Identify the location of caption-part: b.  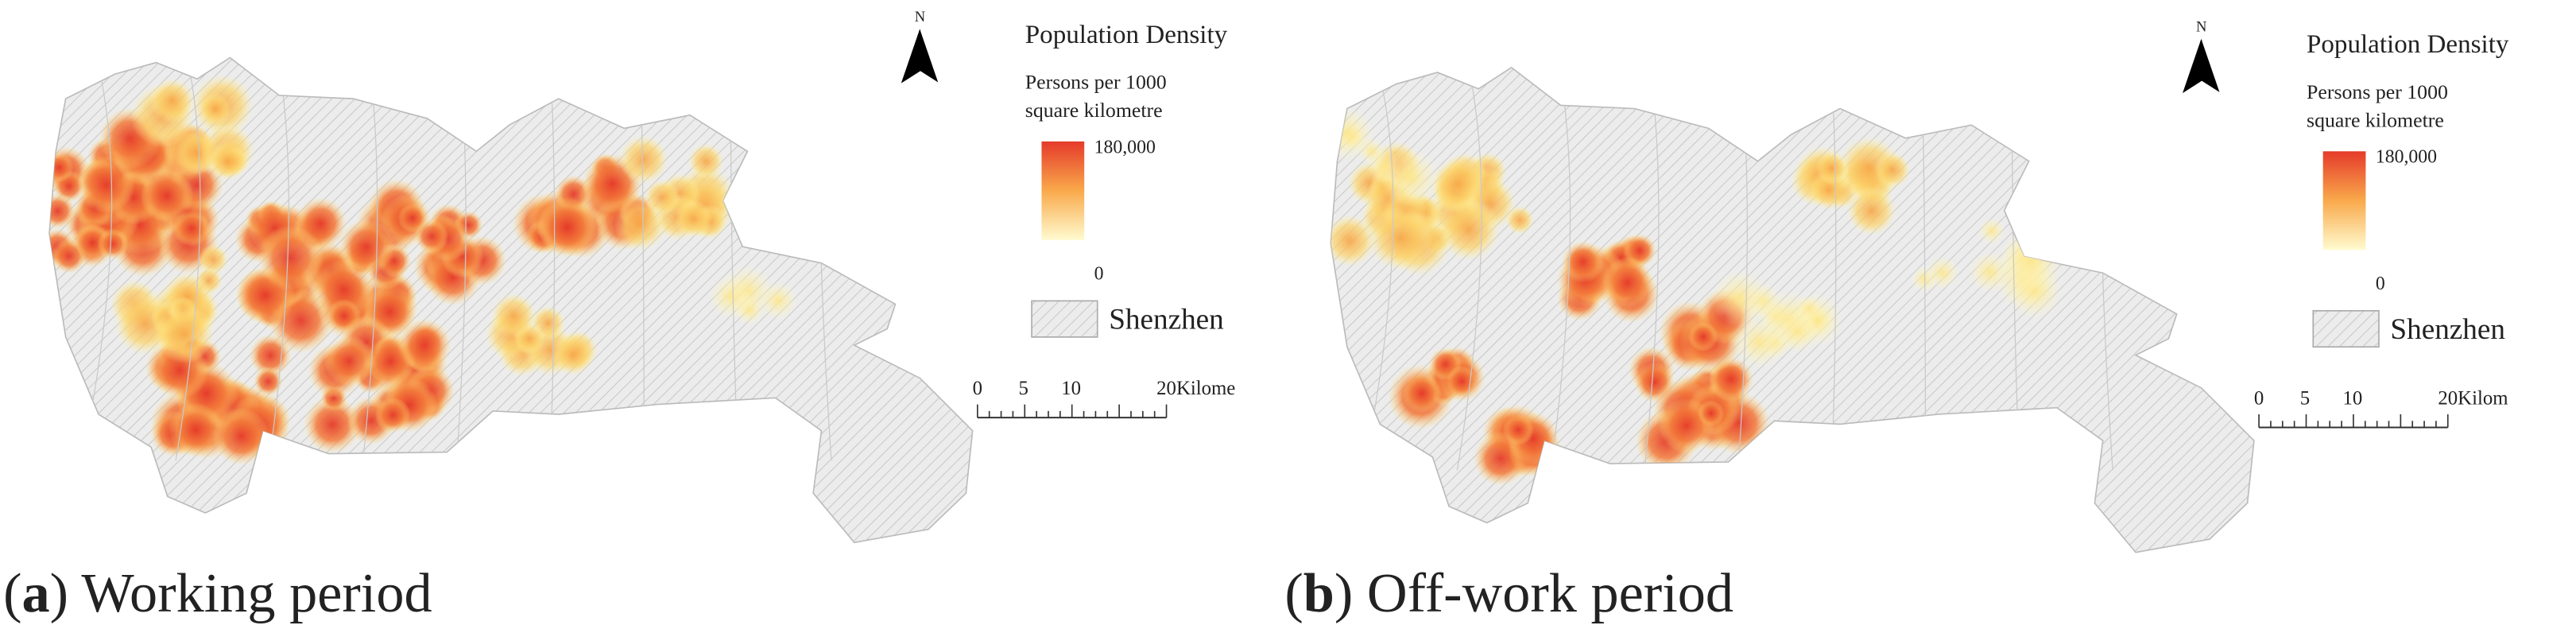
(1318, 593).